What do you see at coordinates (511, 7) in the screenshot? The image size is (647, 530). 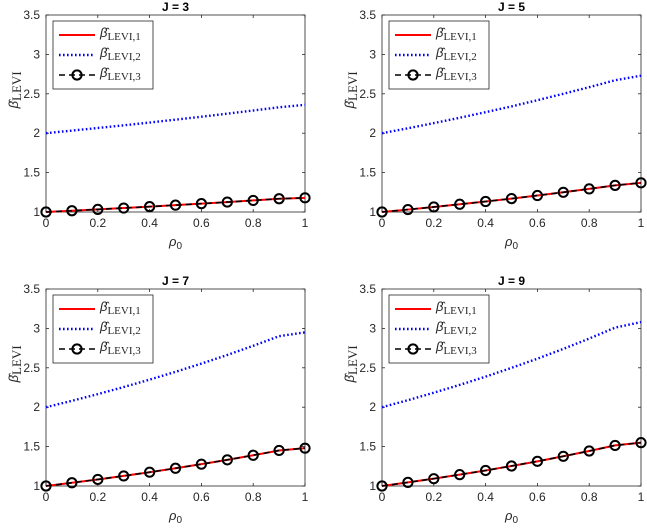 I see `chart-title: J = 5` at bounding box center [511, 7].